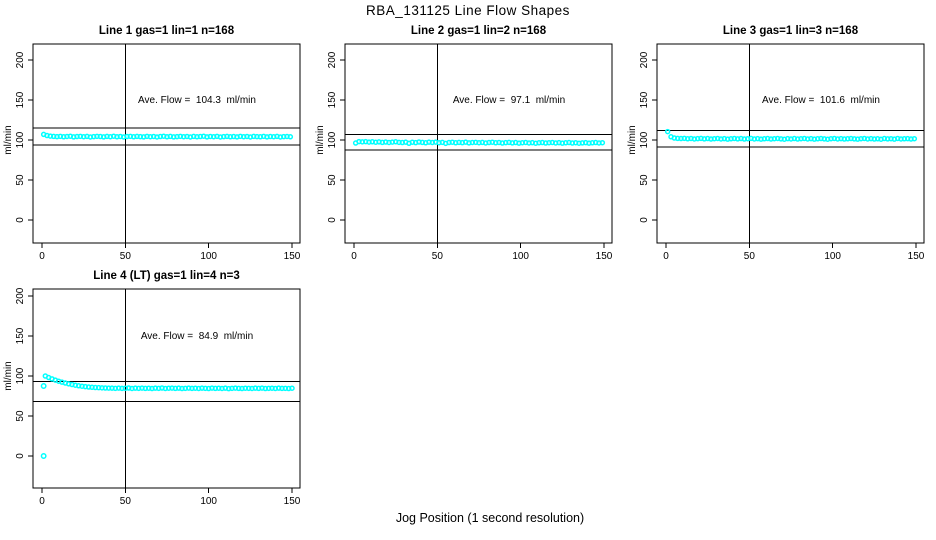  I want to click on average-flow-annotation: Ave. Flow = 84.9 ml/min, so click(197, 336).